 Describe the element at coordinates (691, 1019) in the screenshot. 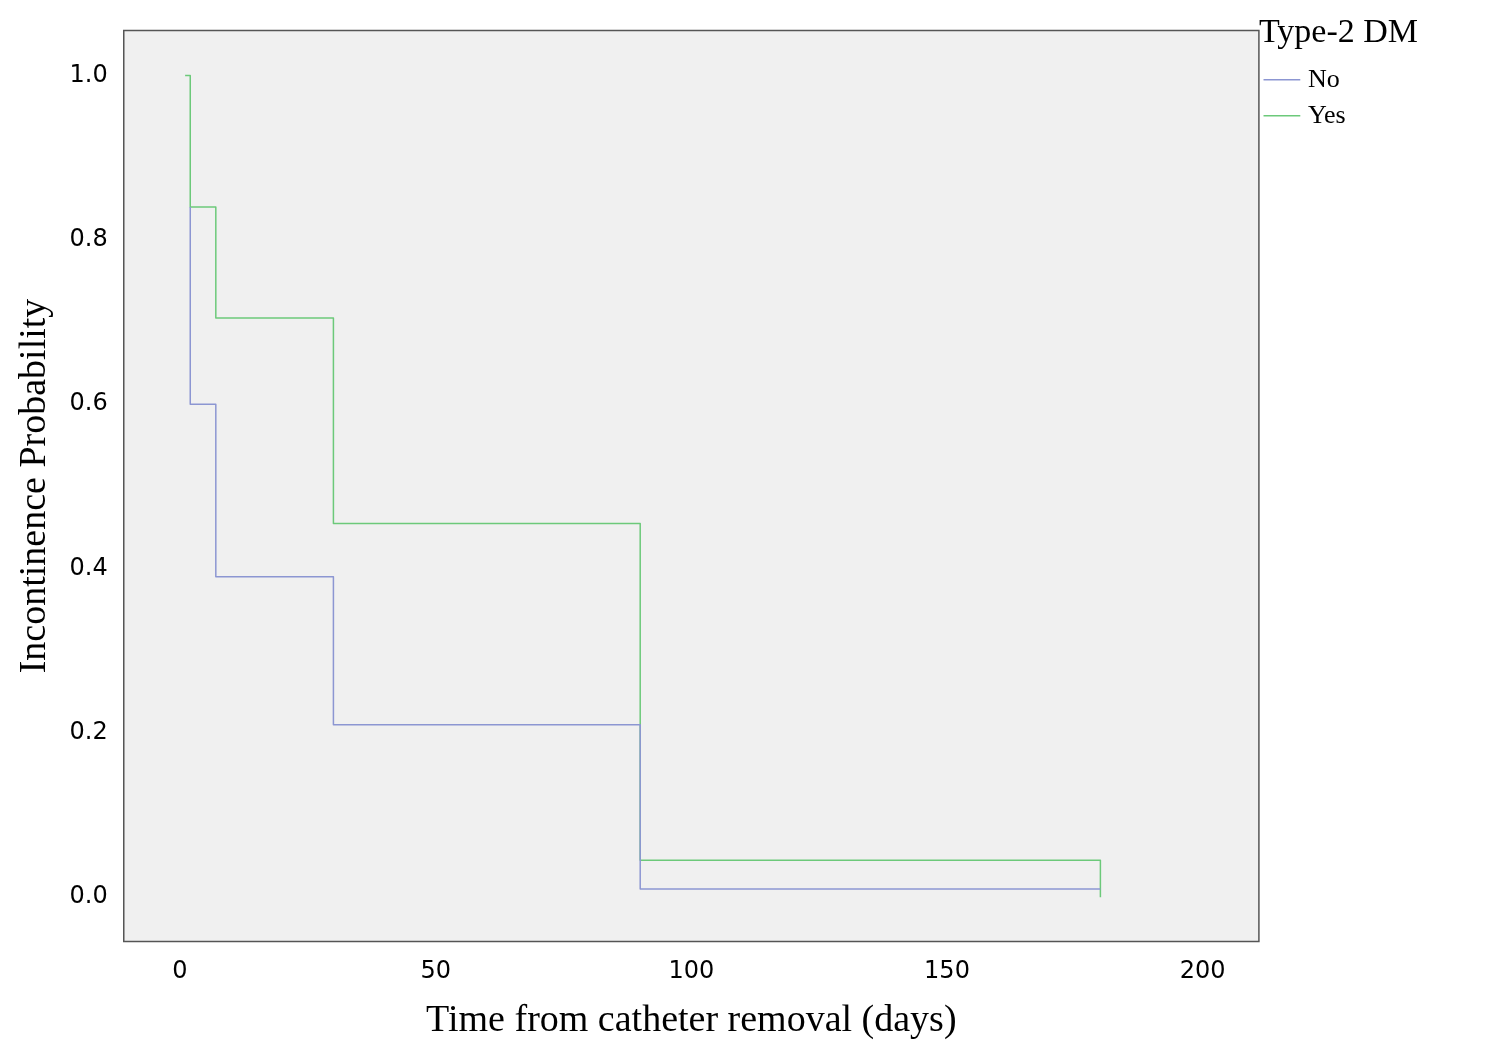

I see `x-axis-title: Time from catheter removal (days)` at that location.